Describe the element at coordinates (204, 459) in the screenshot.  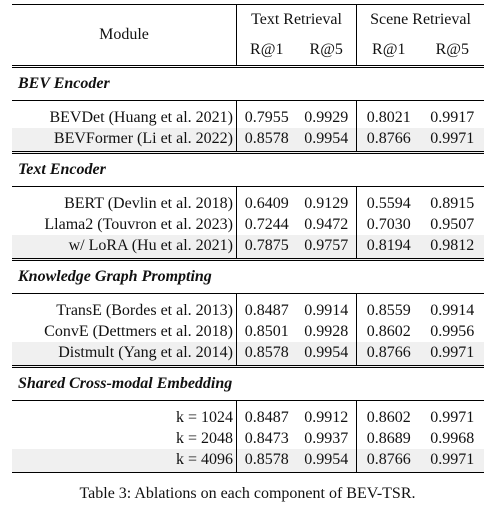
I see `module-cell: k = 4096` at that location.